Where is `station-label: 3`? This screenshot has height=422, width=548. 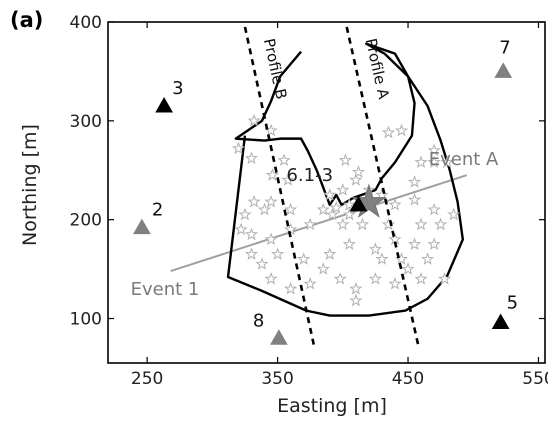
station-label: 3 is located at coordinates (177, 88).